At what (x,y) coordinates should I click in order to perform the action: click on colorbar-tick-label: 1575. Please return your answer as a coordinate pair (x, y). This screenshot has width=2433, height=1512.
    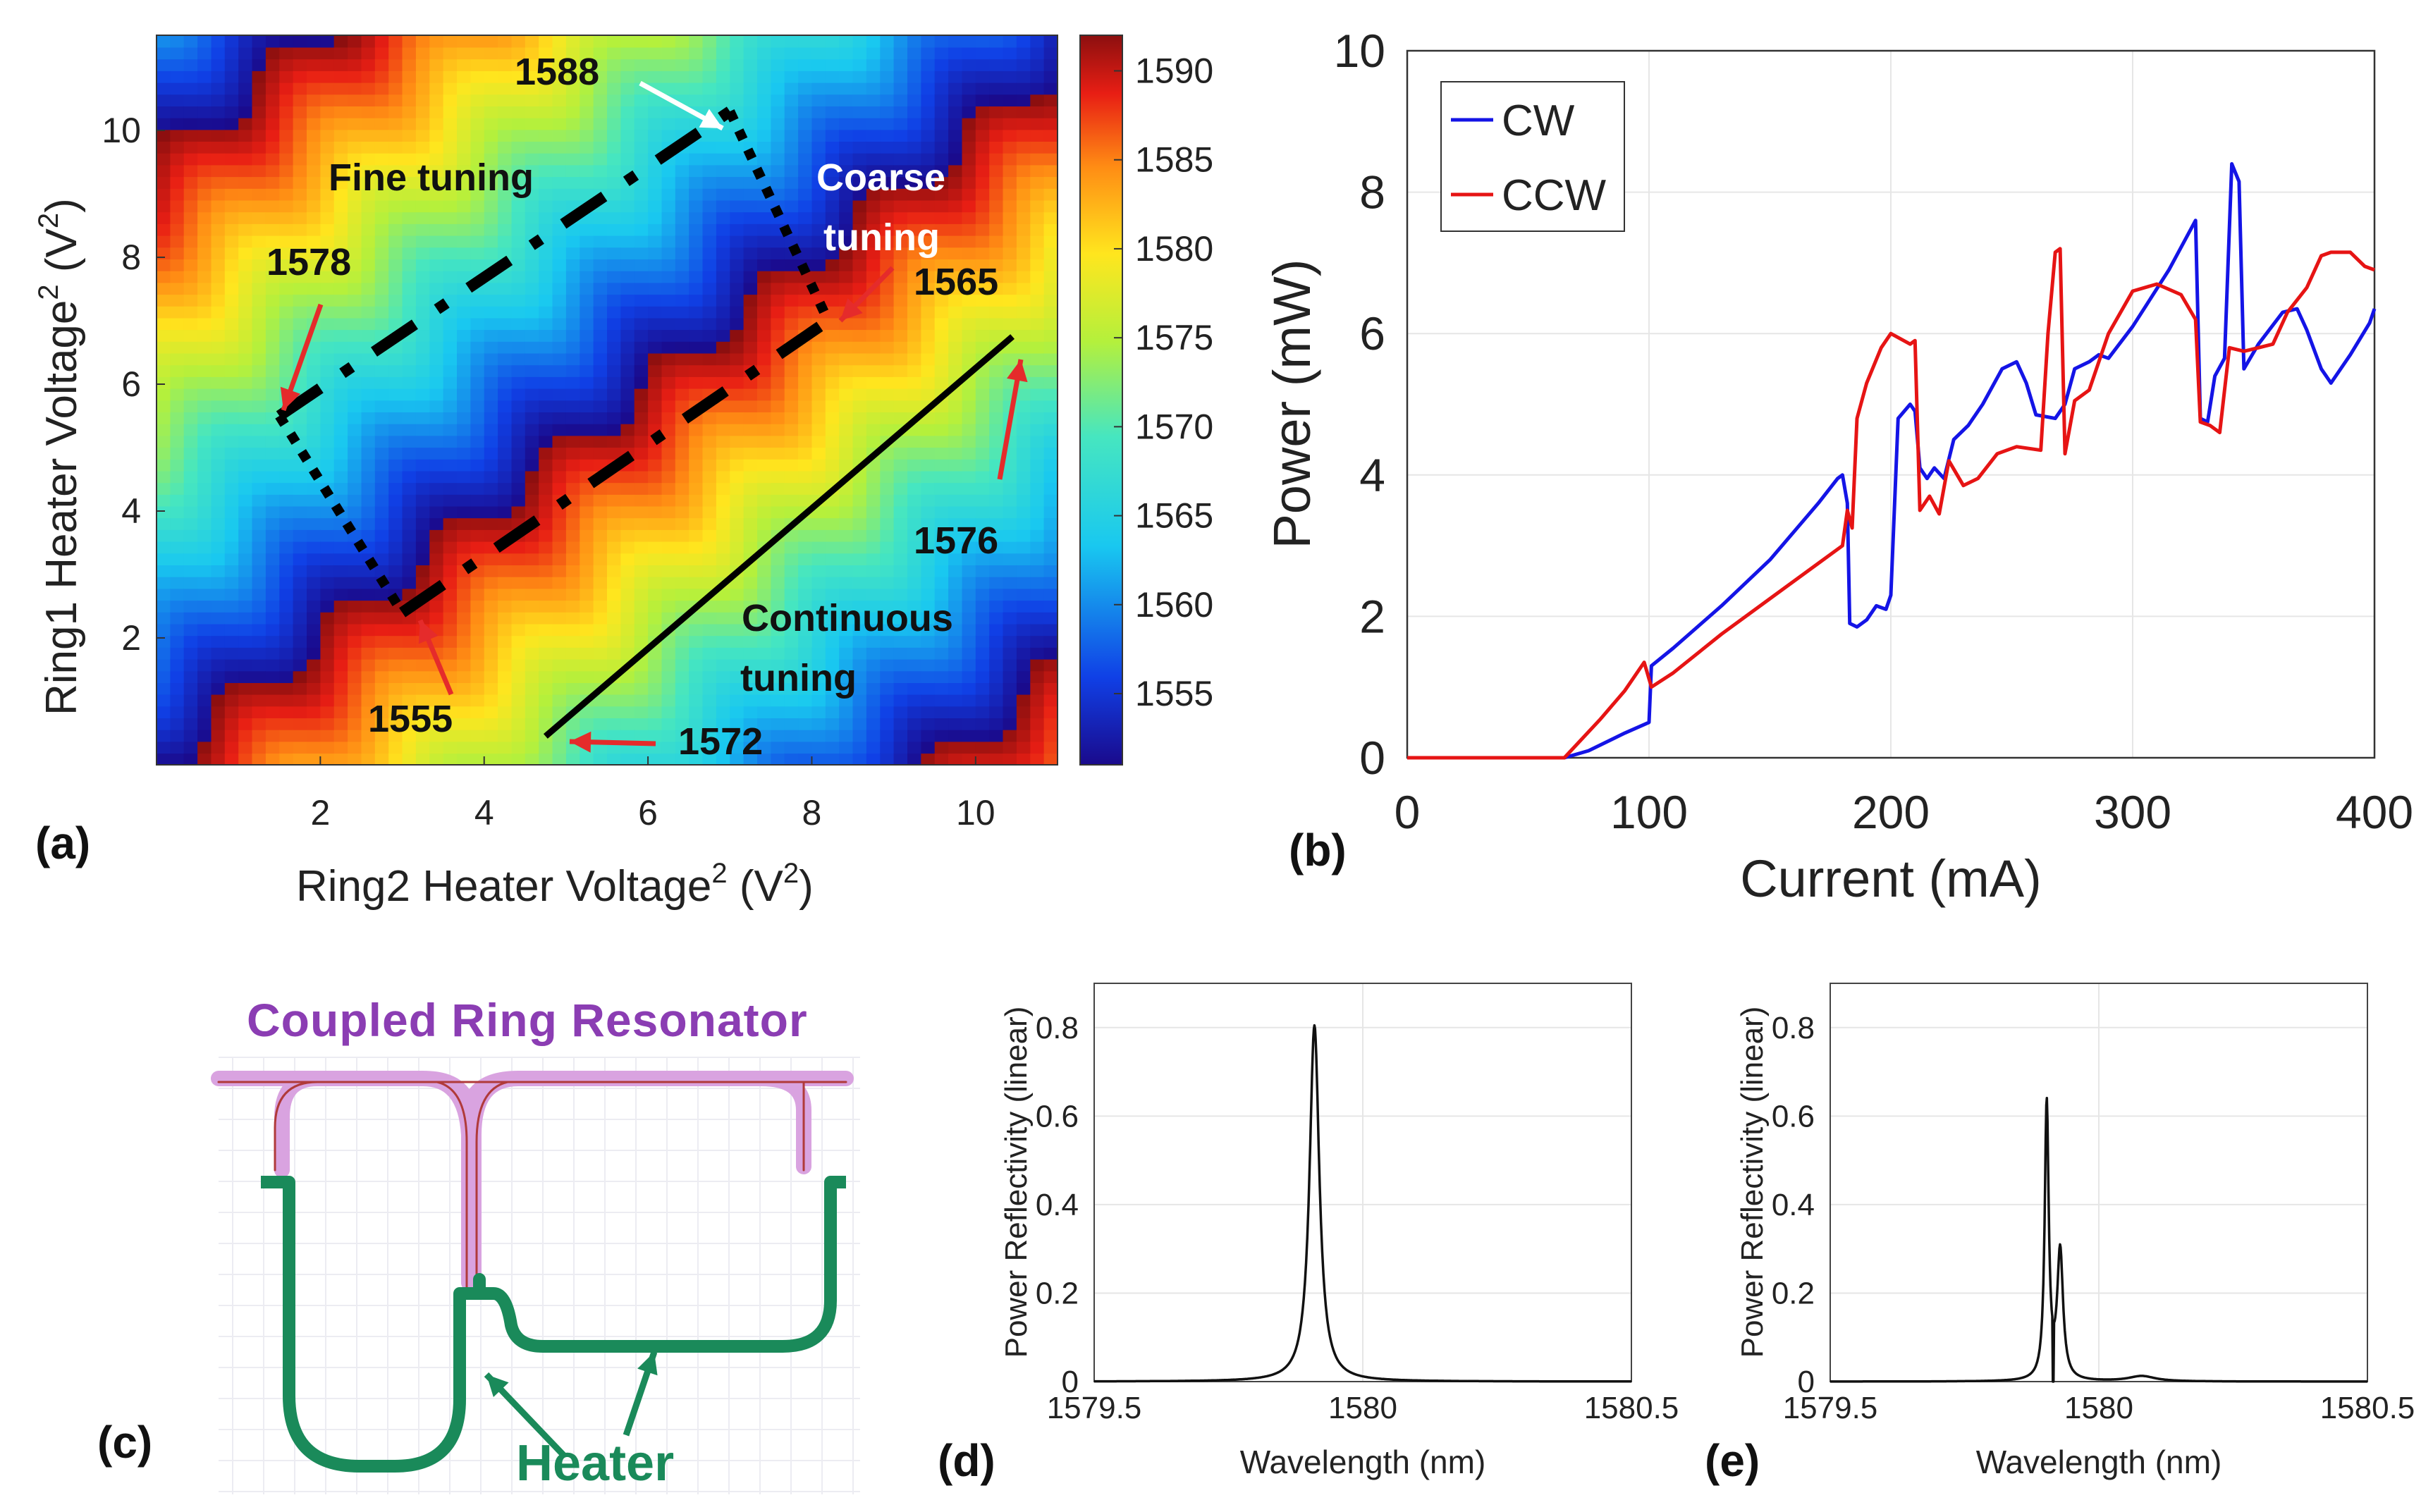
    Looking at the image, I should click on (1174, 337).